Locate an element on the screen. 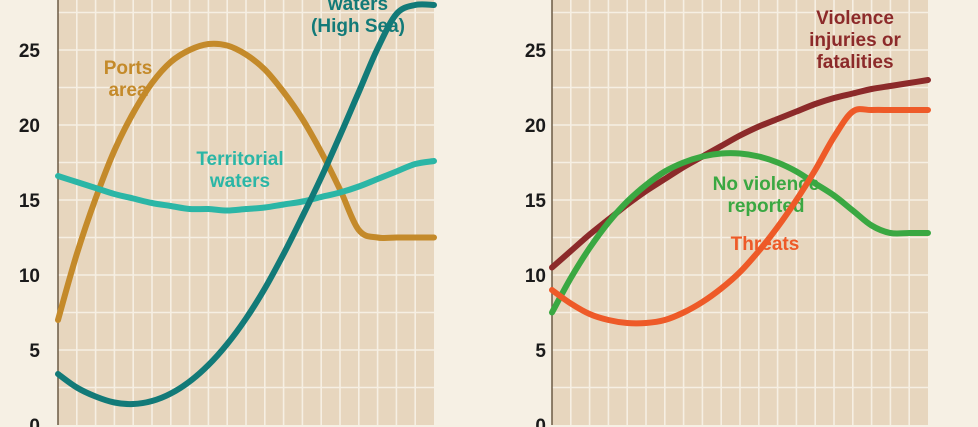 The image size is (978, 427). series-label-line: (High Sea) is located at coordinates (358, 26).